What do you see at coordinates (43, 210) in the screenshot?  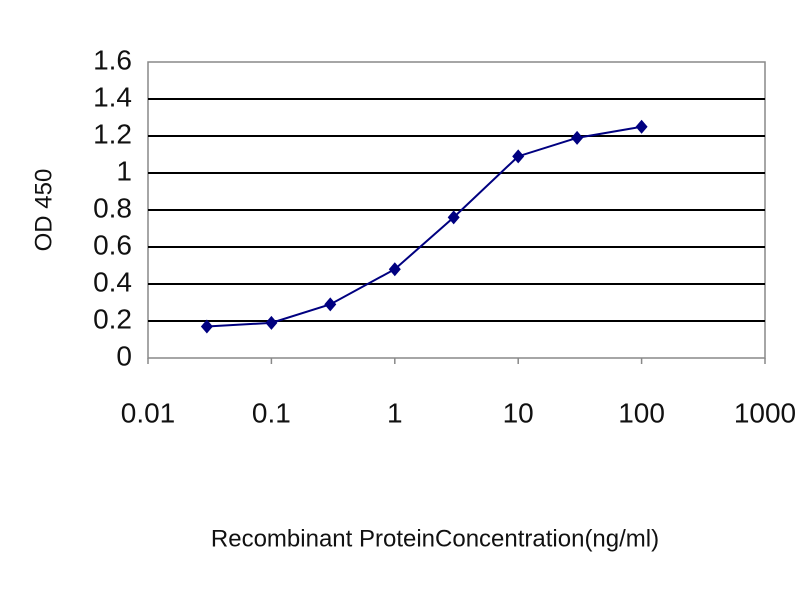 I see `y-axis-title: OD 450` at bounding box center [43, 210].